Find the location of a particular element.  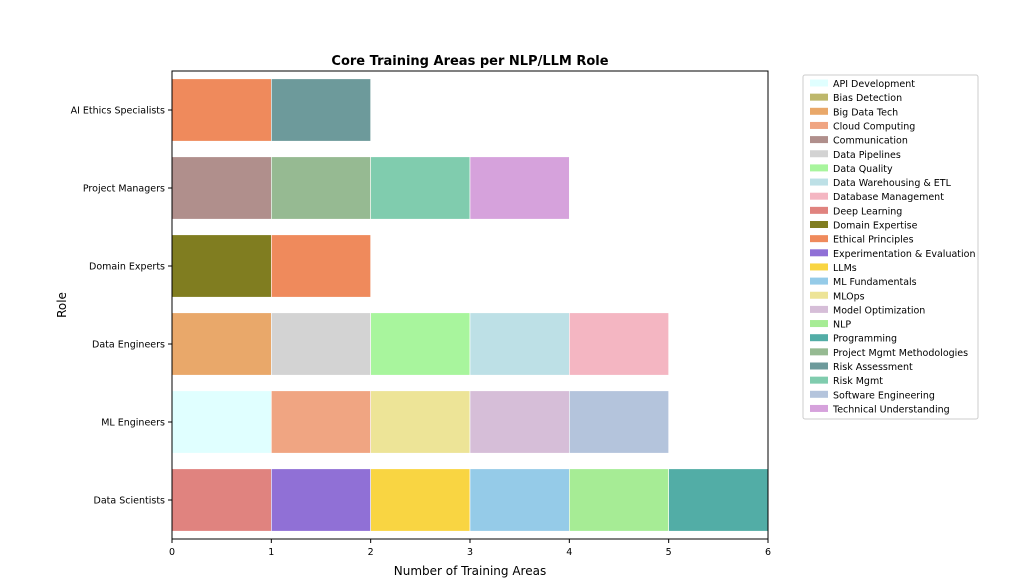

x-tick-label: 2 is located at coordinates (371, 552).